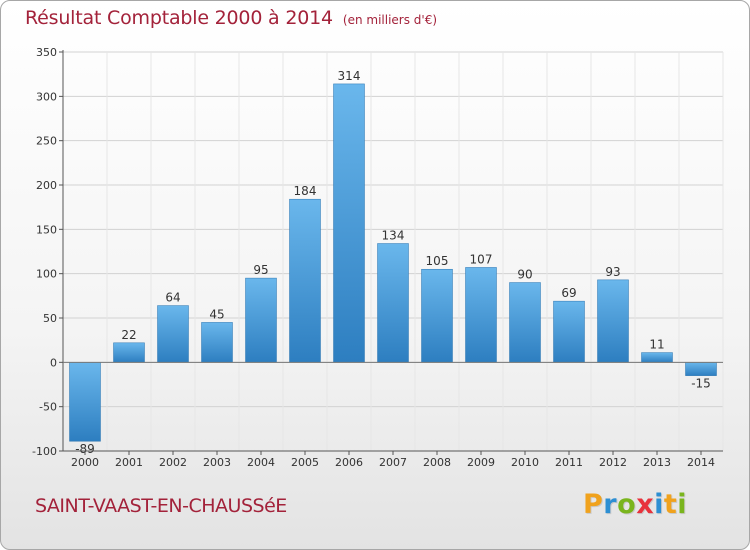 This screenshot has height=550, width=750. Describe the element at coordinates (437, 261) in the screenshot. I see `bar-value-label: 105` at that location.